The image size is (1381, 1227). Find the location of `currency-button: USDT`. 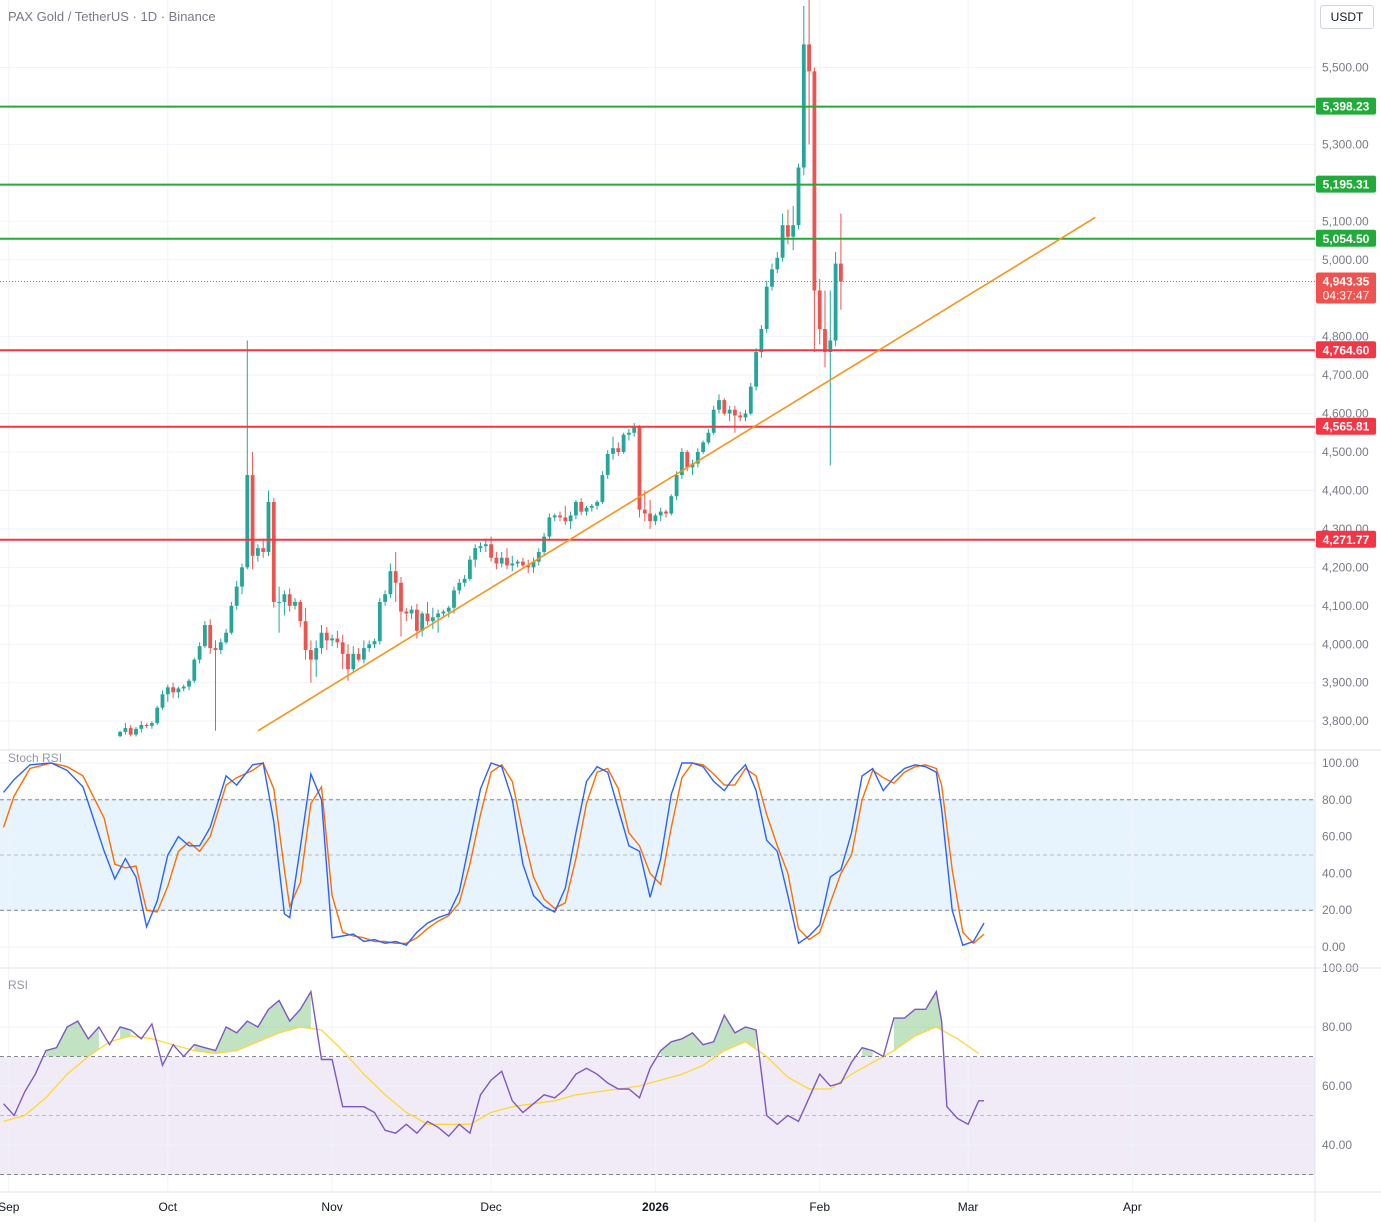

currency-button: USDT is located at coordinates (1347, 17).